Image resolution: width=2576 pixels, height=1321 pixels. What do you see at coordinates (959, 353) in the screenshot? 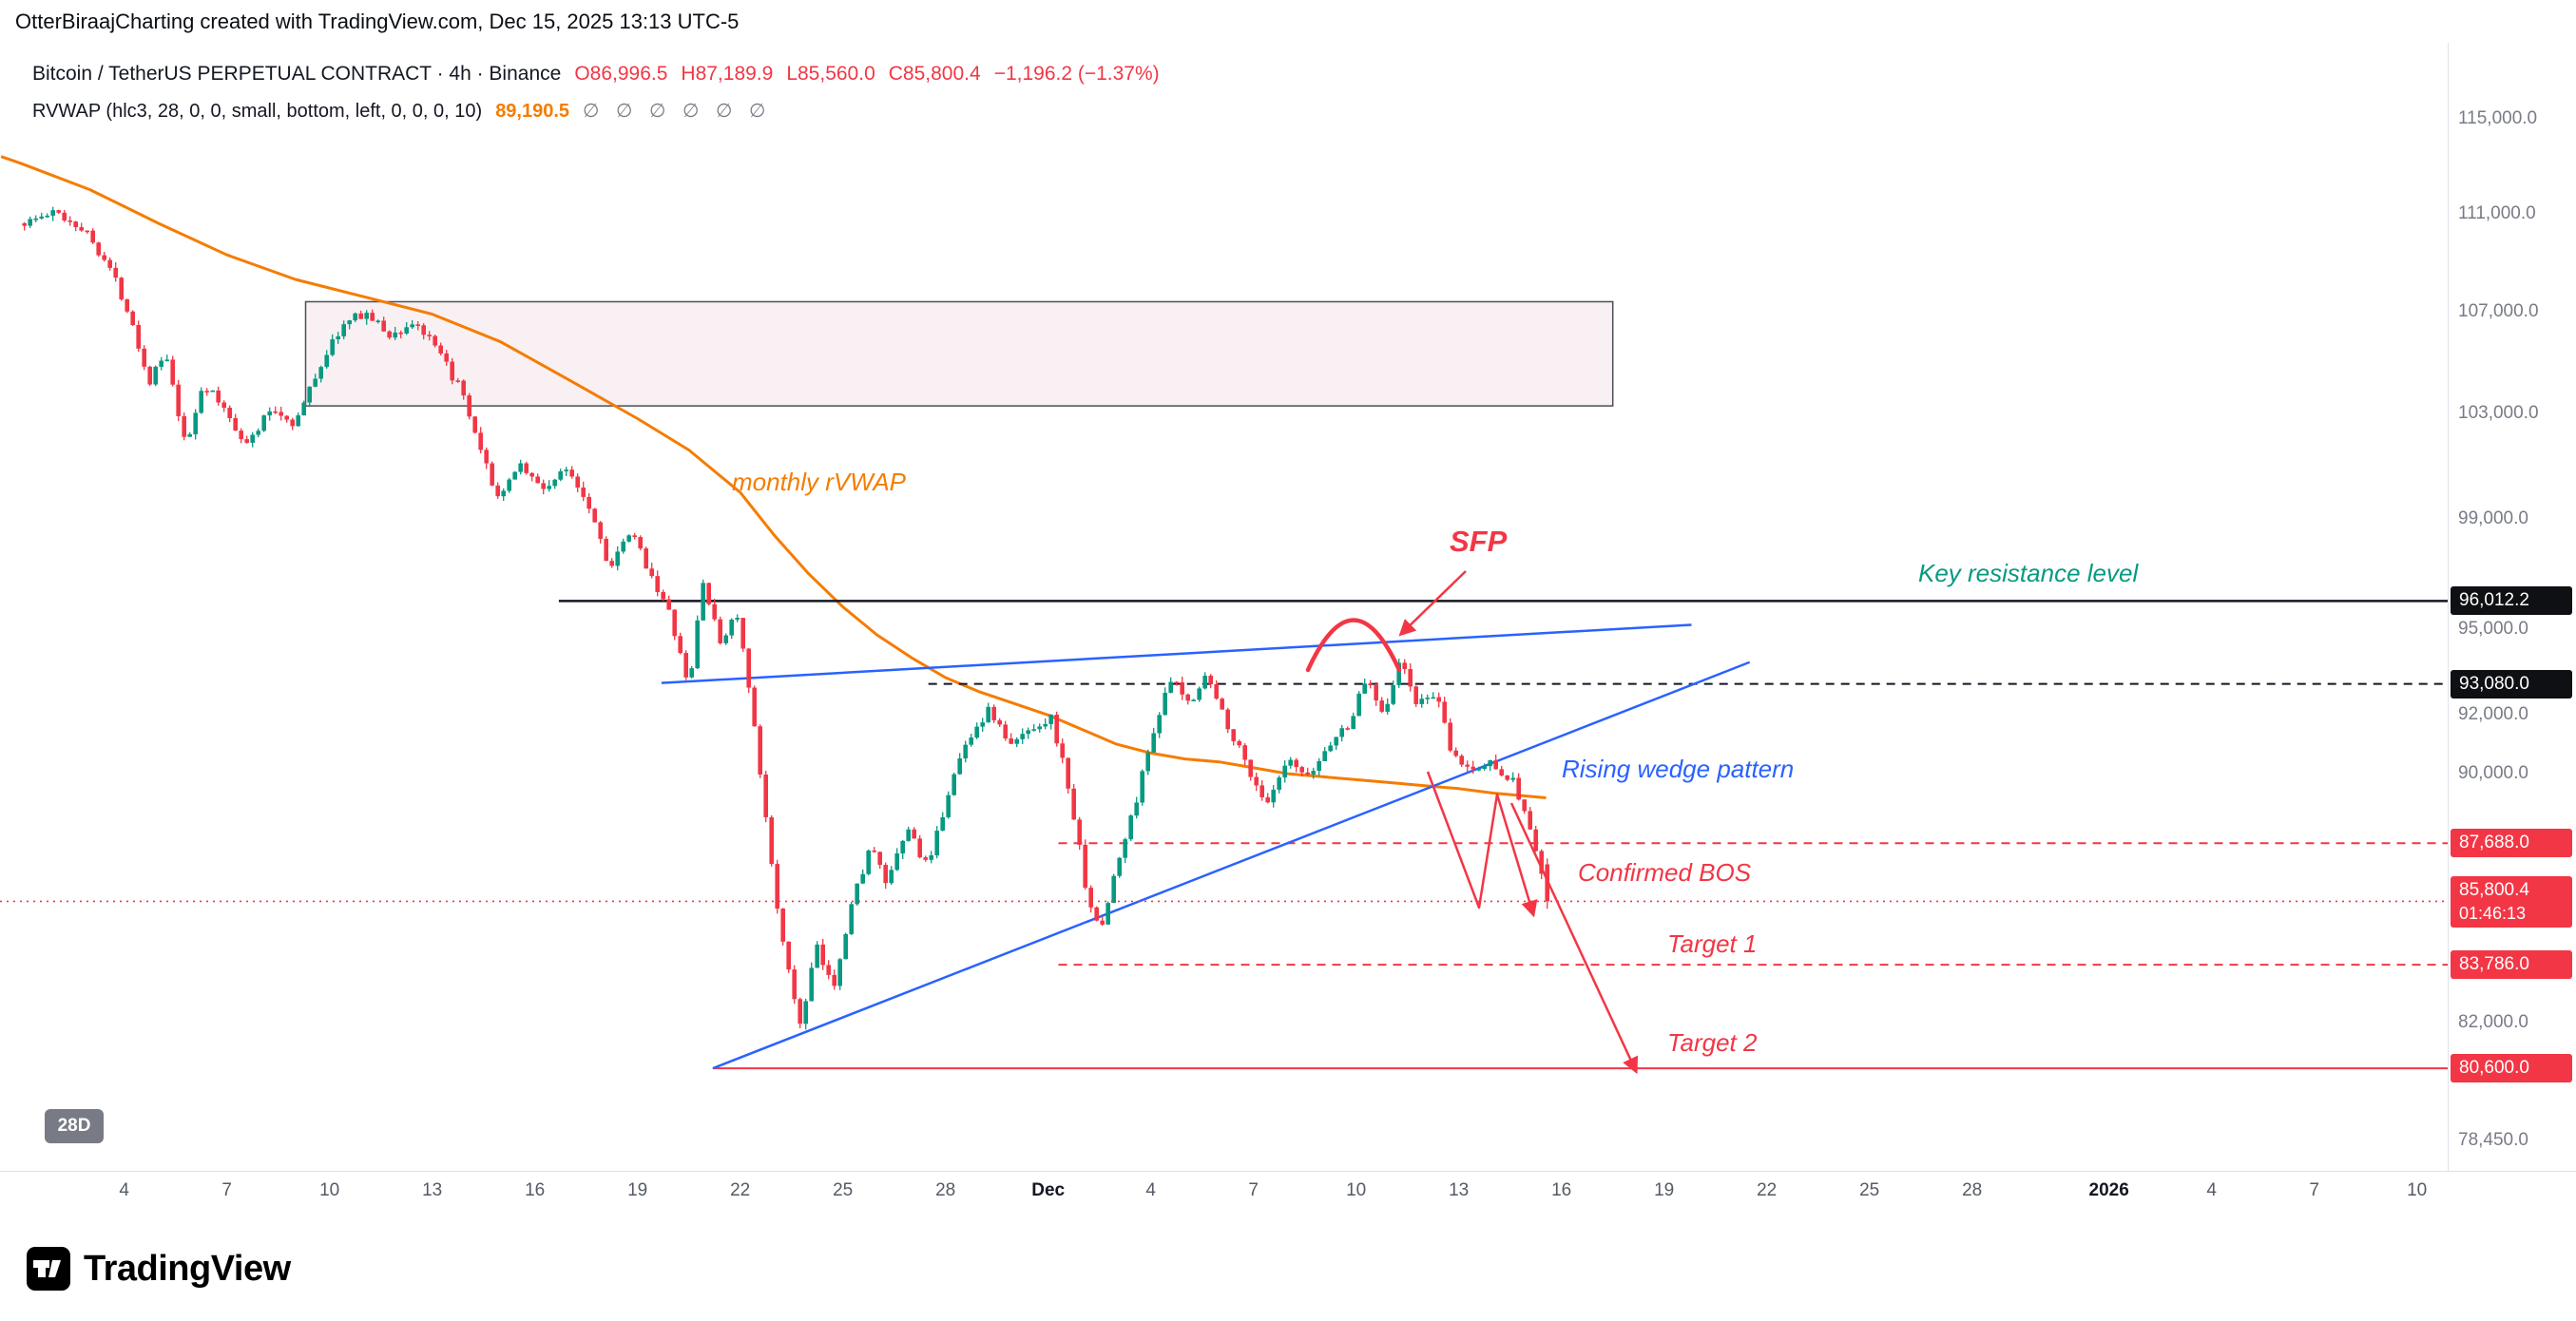
I see `supply-zone` at bounding box center [959, 353].